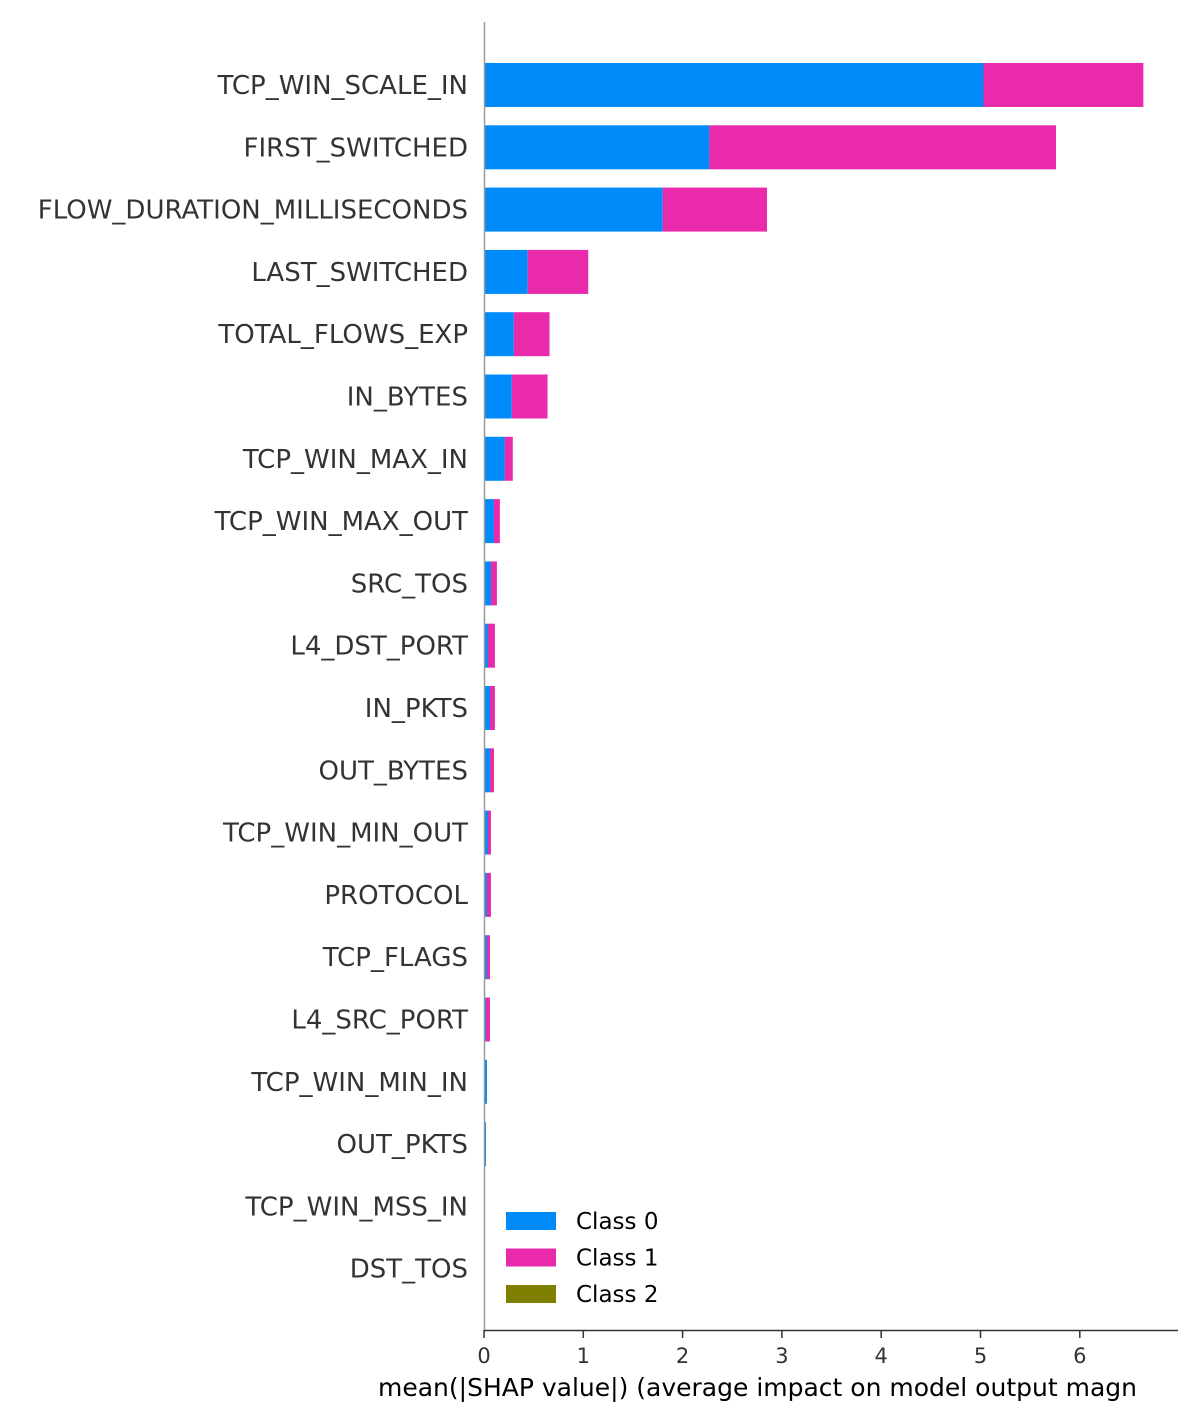  I want to click on legend-label: Class 1, so click(617, 1259).